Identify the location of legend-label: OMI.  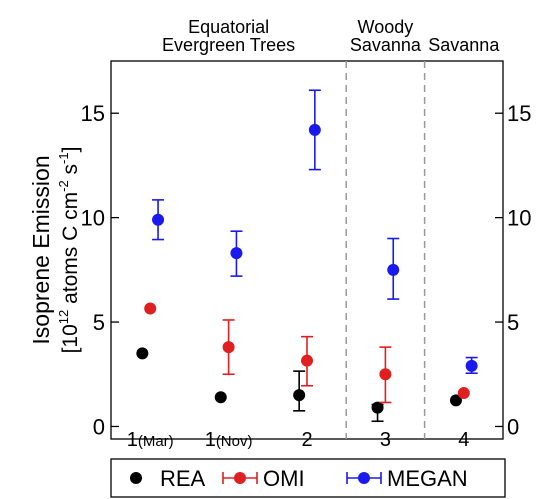
(284, 478).